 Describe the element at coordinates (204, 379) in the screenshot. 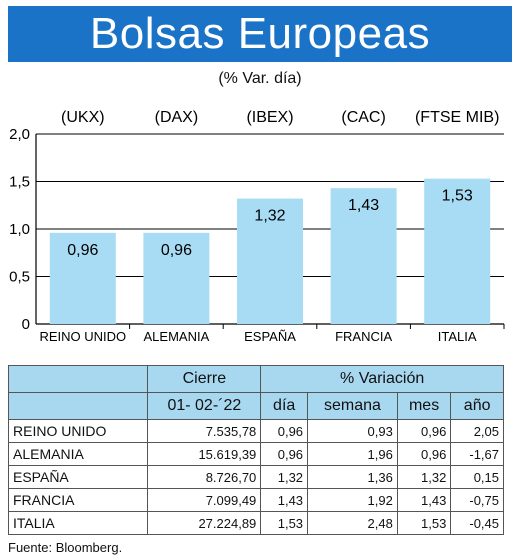

I see `group-header-cierre: Cierre` at that location.